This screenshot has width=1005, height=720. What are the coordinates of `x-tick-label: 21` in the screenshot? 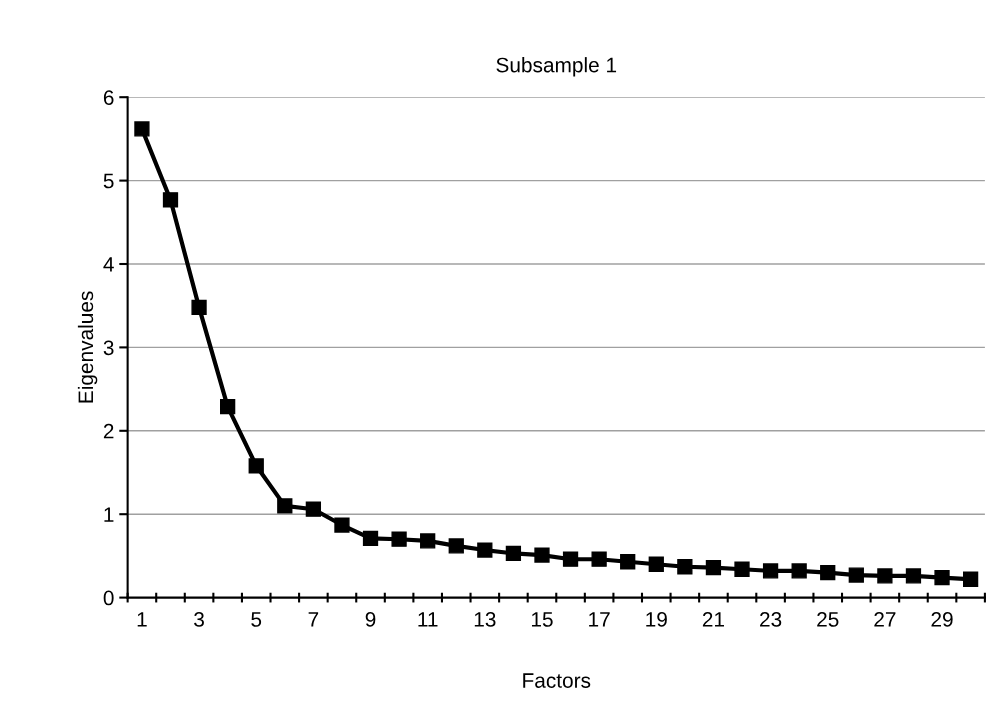 It's located at (713, 619).